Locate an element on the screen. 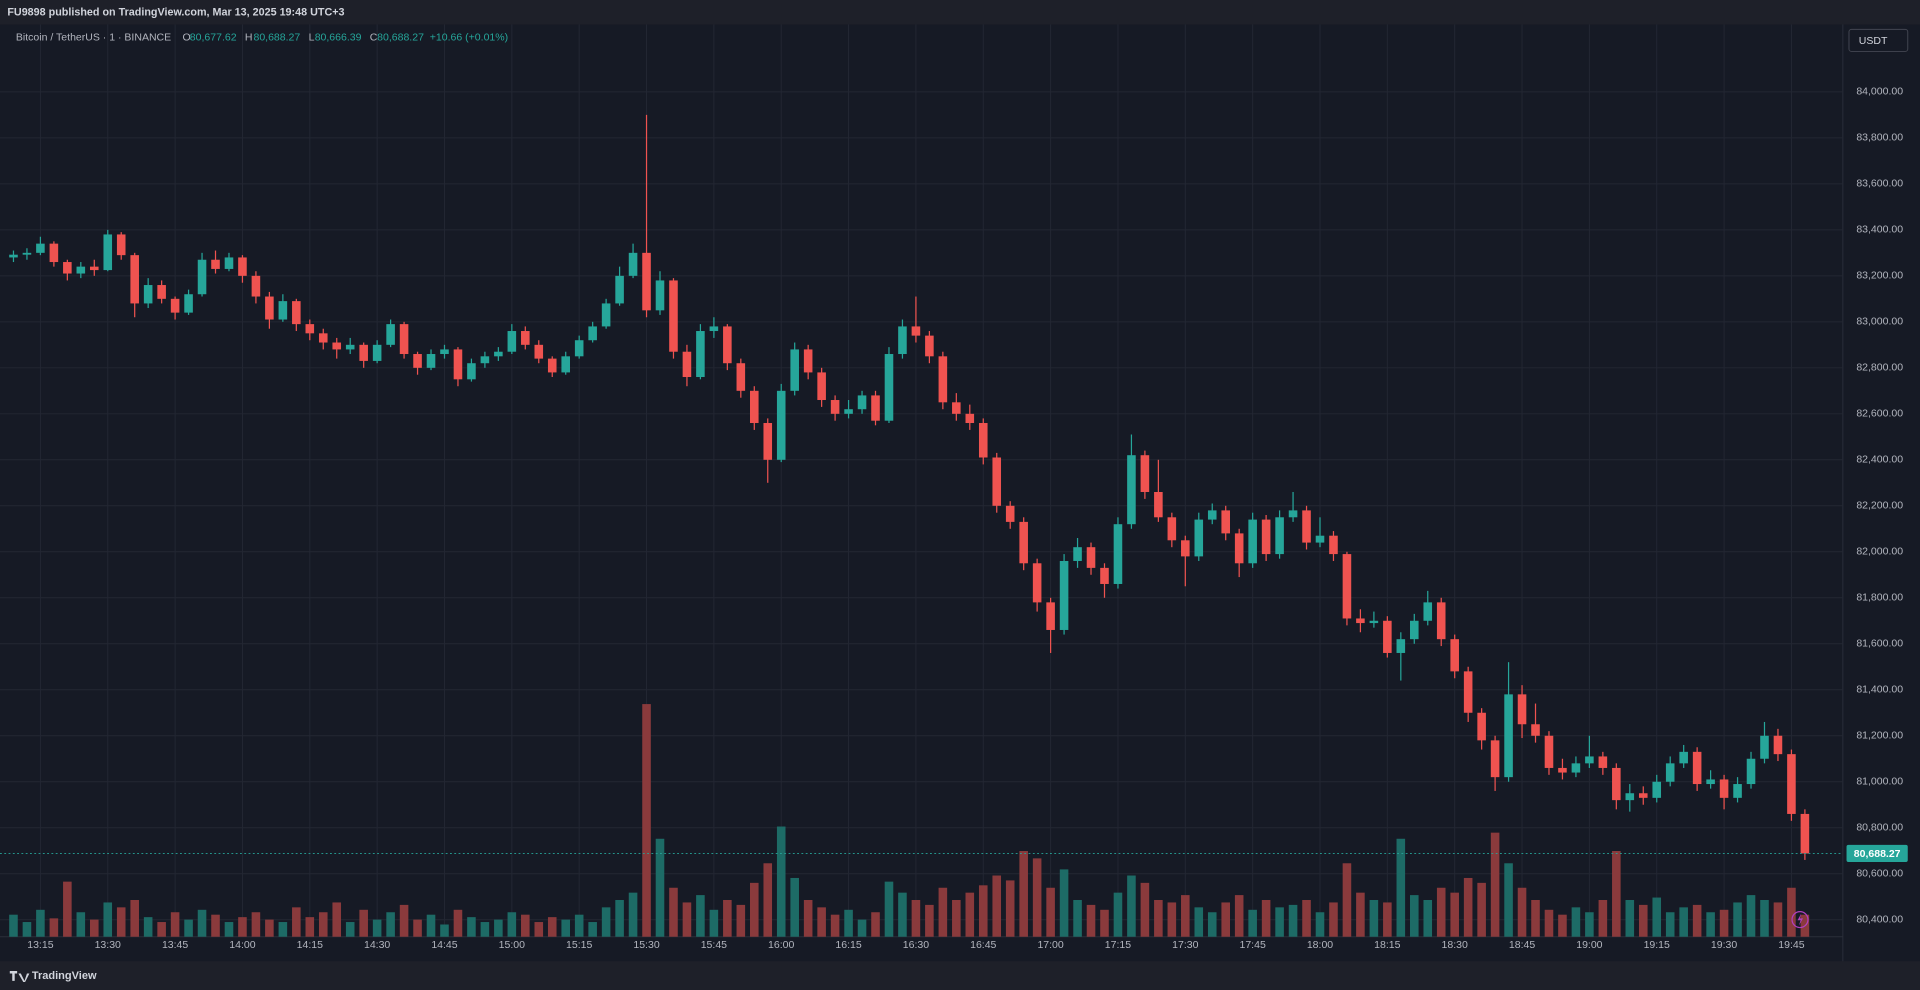  legend-change: +10.66 (+0.01%) is located at coordinates (469, 38).